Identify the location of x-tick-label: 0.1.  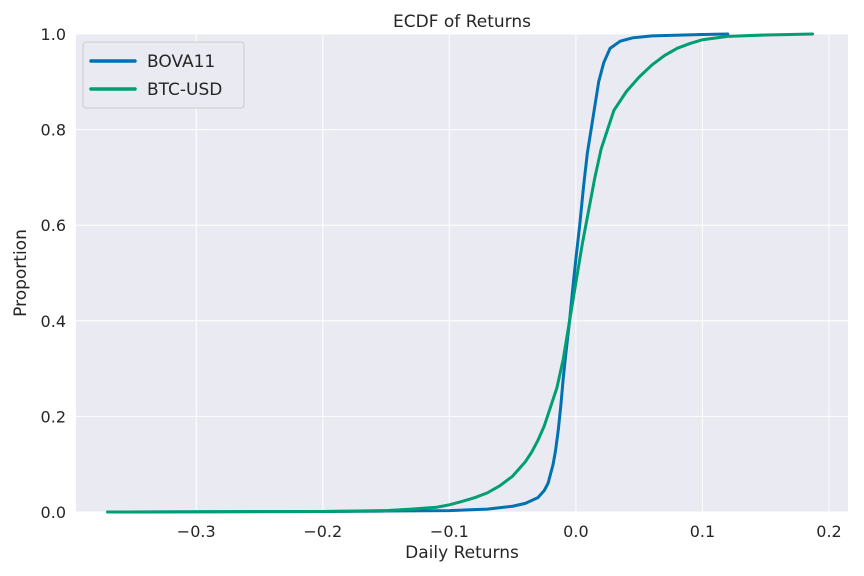
(702, 531).